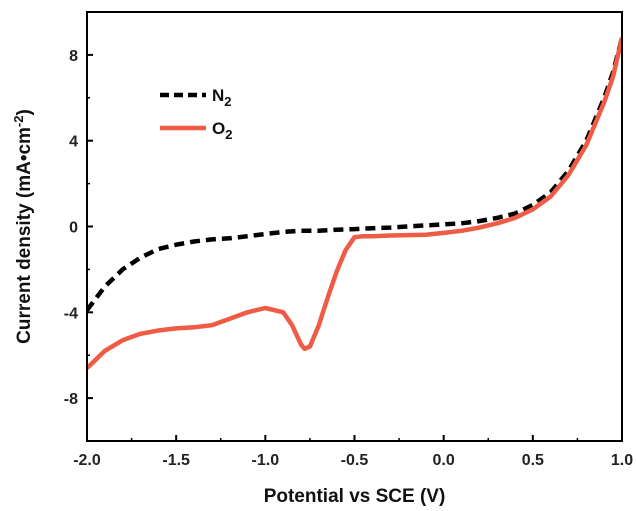  Describe the element at coordinates (533, 460) in the screenshot. I see `x-tick-label: 0.5` at that location.